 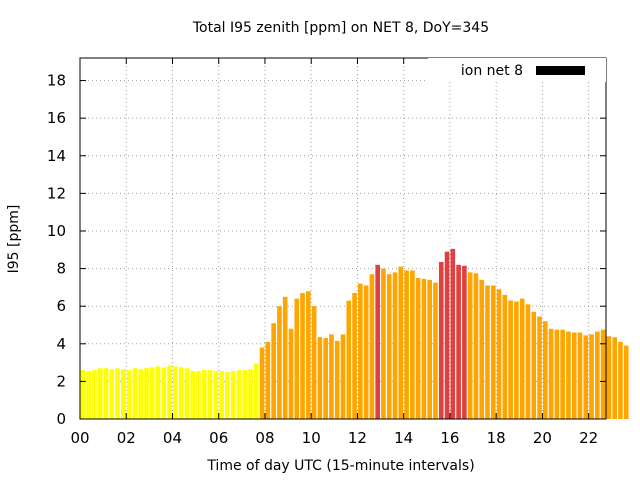 I want to click on legend: ion net 8, so click(x=517, y=70).